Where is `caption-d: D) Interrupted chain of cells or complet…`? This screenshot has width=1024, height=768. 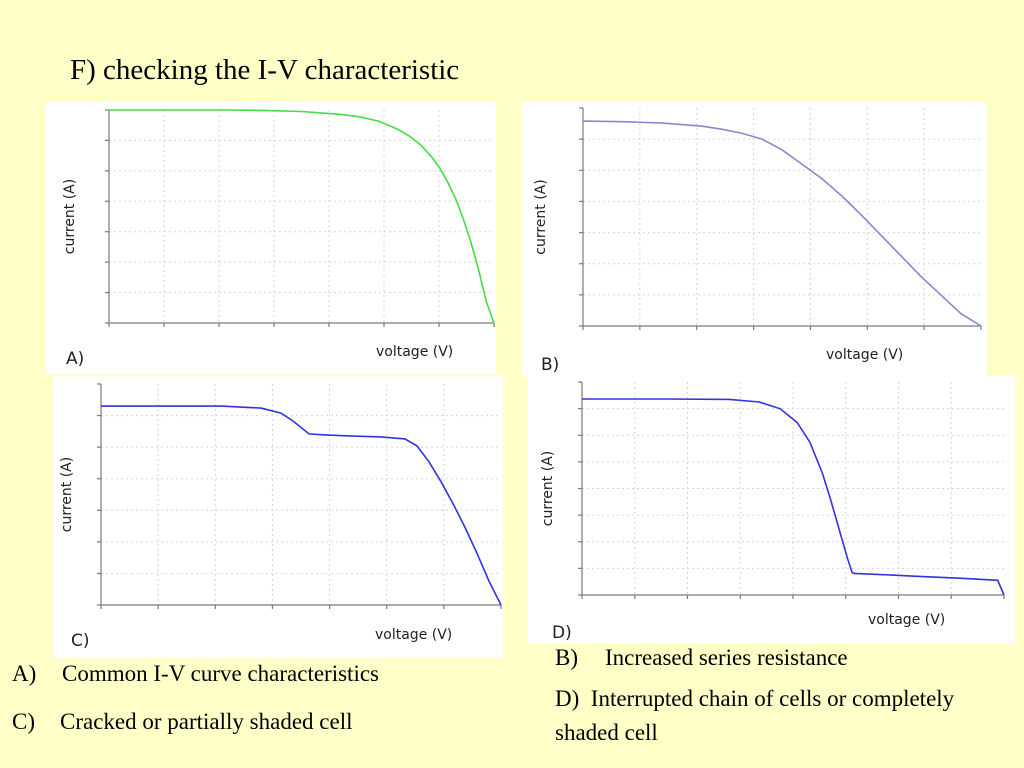 caption-d: D) Interrupted chain of cells or complet… is located at coordinates (755, 716).